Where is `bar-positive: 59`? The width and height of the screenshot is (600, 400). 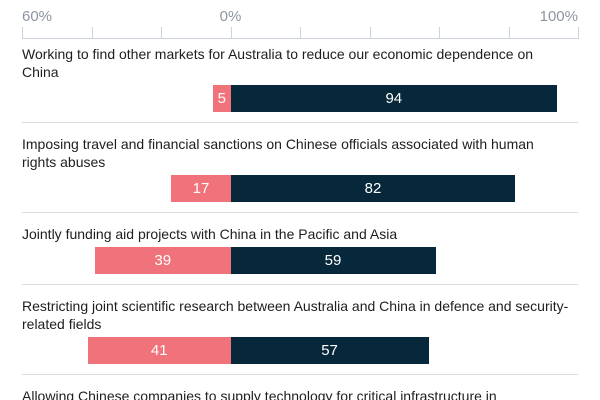
bar-positive: 59 is located at coordinates (333, 260).